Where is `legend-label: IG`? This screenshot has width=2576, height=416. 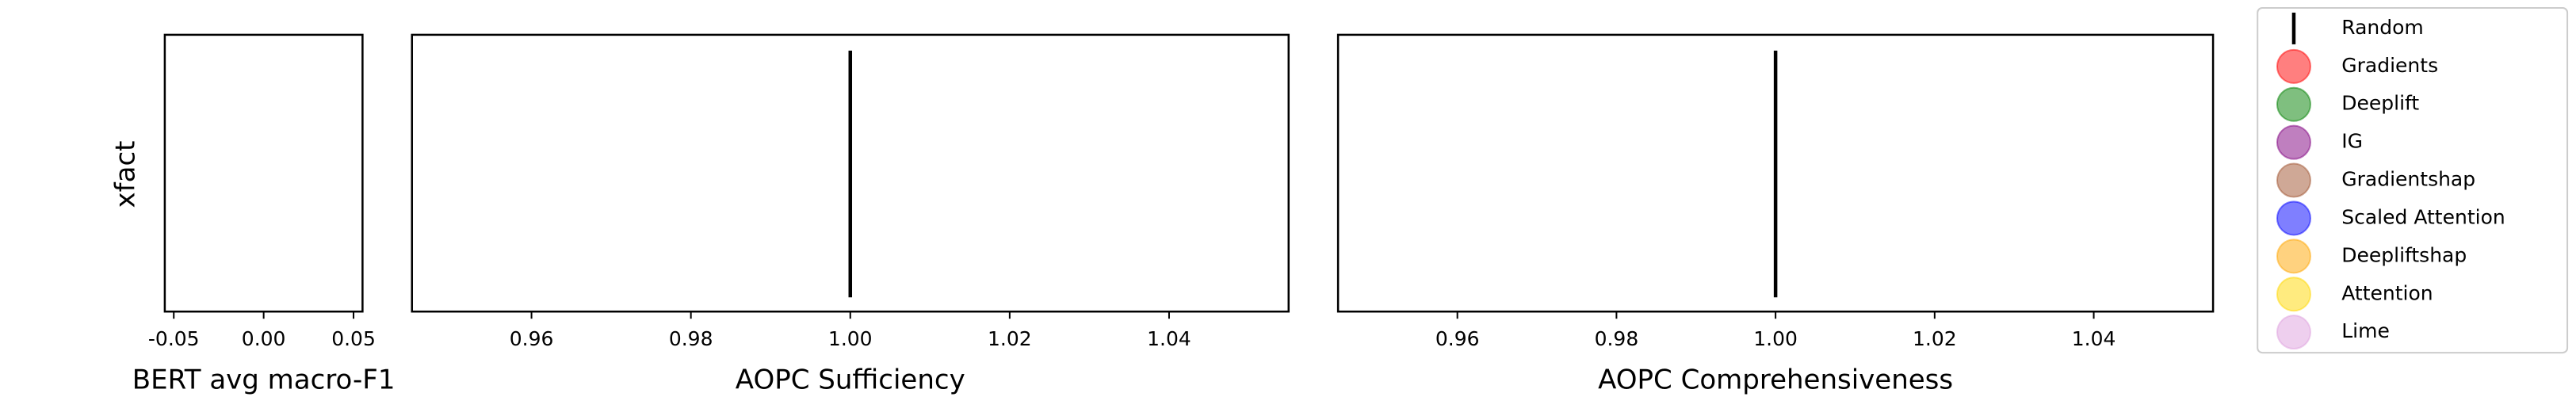
legend-label: IG is located at coordinates (2352, 141).